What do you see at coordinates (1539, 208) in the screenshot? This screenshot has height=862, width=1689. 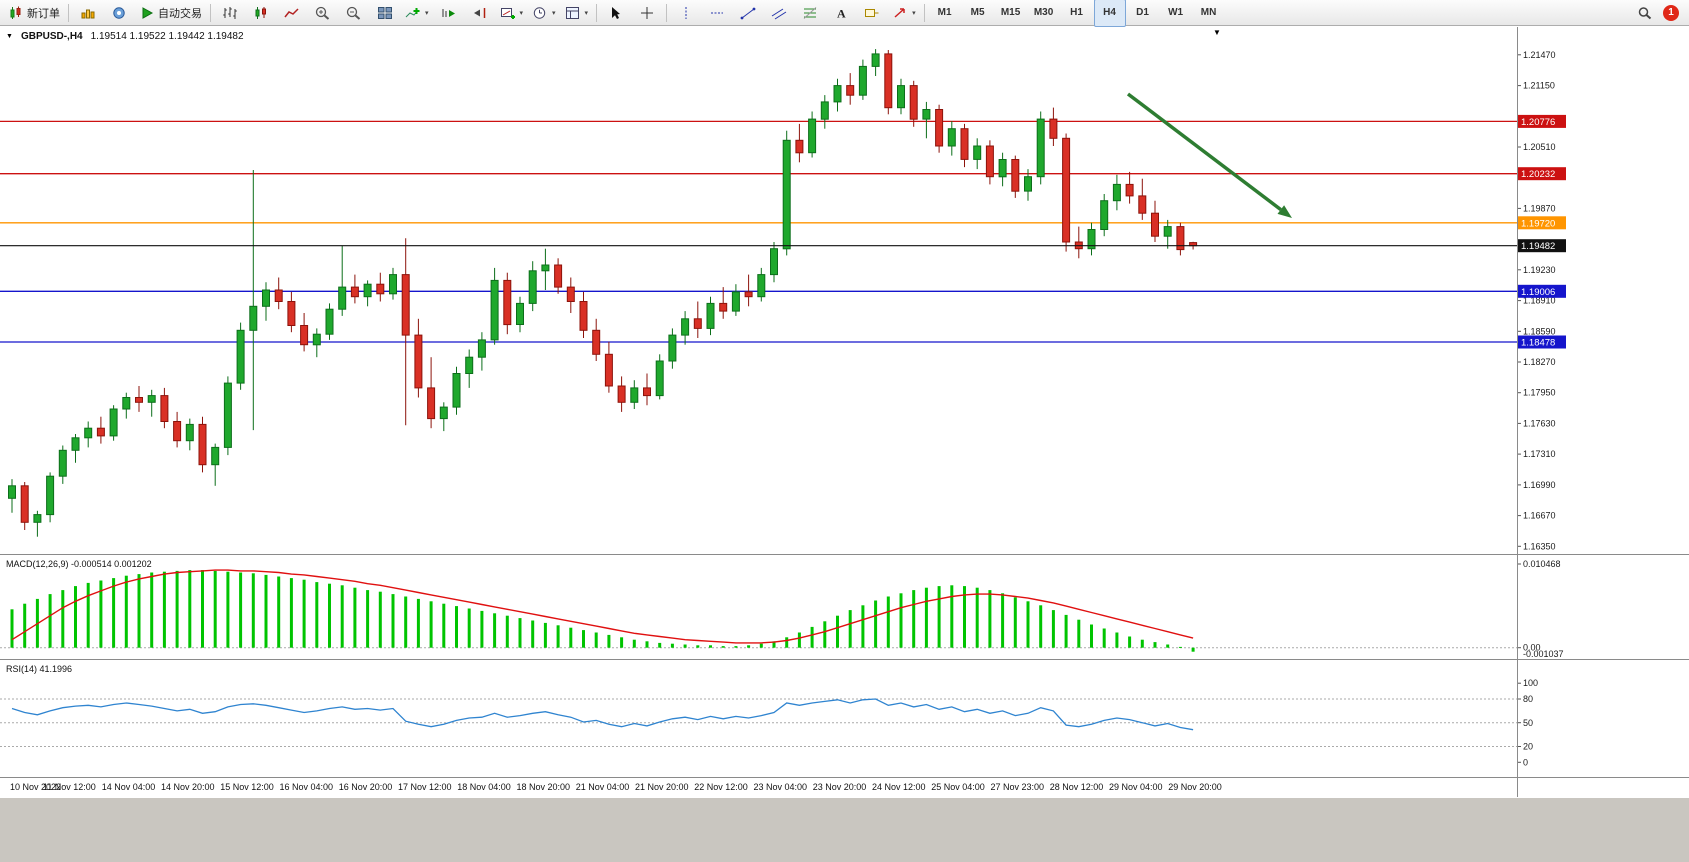 I see `svg-text: 1.19870` at bounding box center [1539, 208].